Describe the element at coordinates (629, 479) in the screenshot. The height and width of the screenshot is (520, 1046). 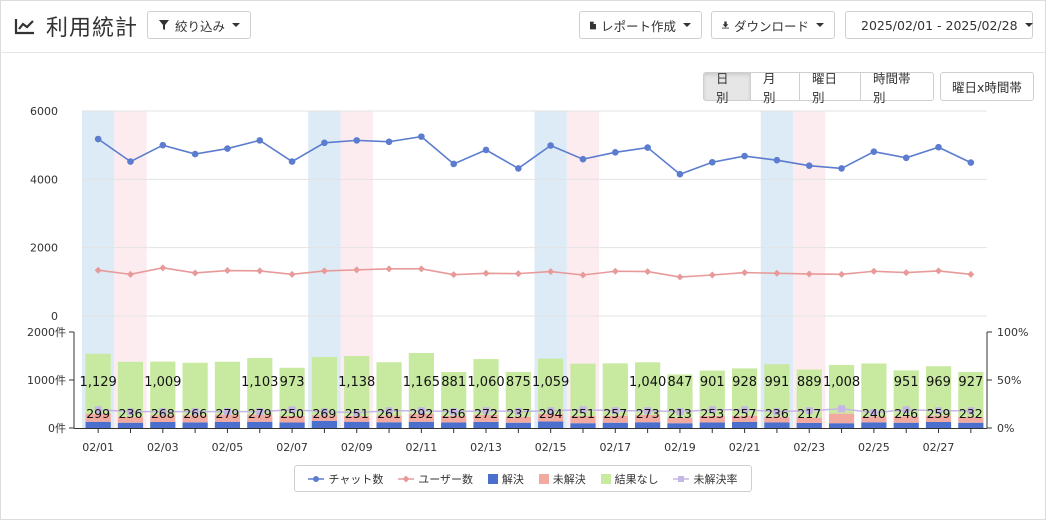
I see `legend-item-no-result: 結果なし` at that location.